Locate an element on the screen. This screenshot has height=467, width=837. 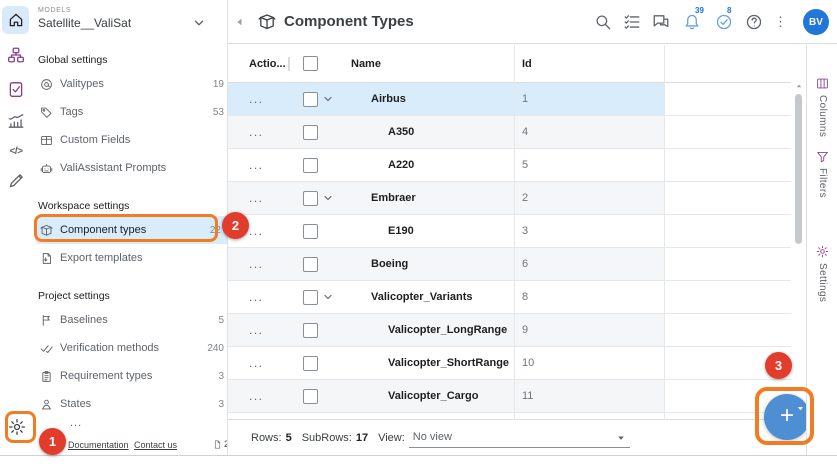
table-row-valicopter-cargo: ... Valicopter_Cargo 11 is located at coordinates (509, 396).